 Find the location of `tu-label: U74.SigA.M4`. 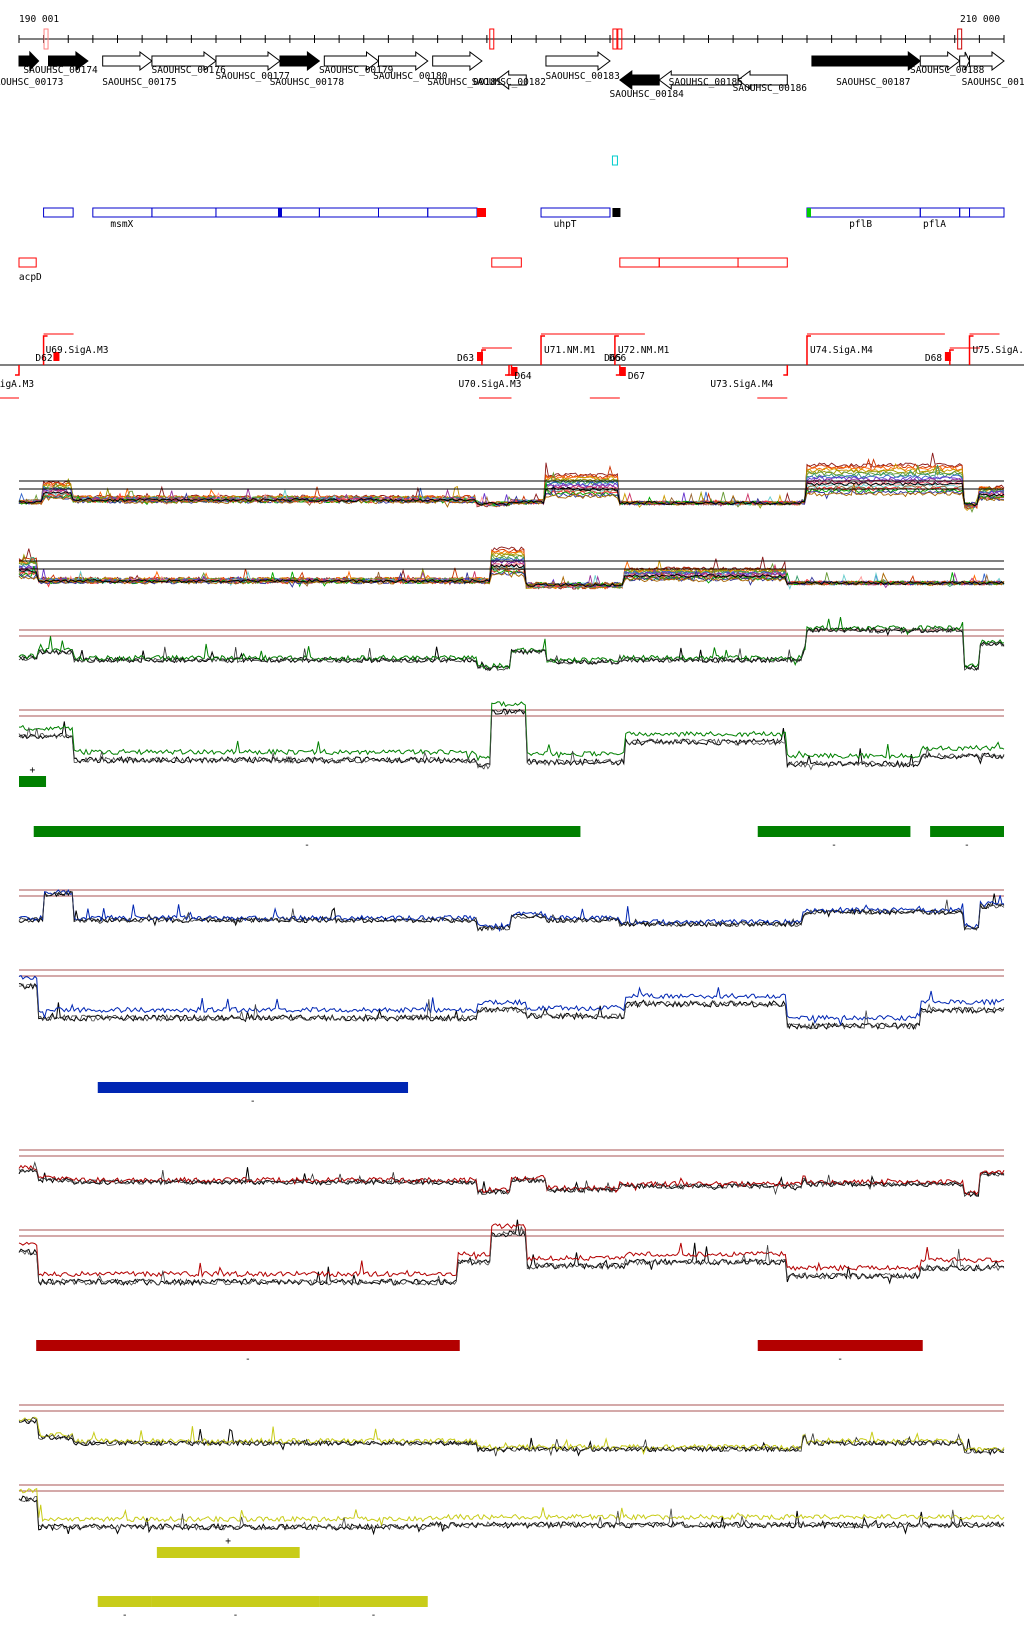

tu-label: U74.SigA.M4 is located at coordinates (841, 350).